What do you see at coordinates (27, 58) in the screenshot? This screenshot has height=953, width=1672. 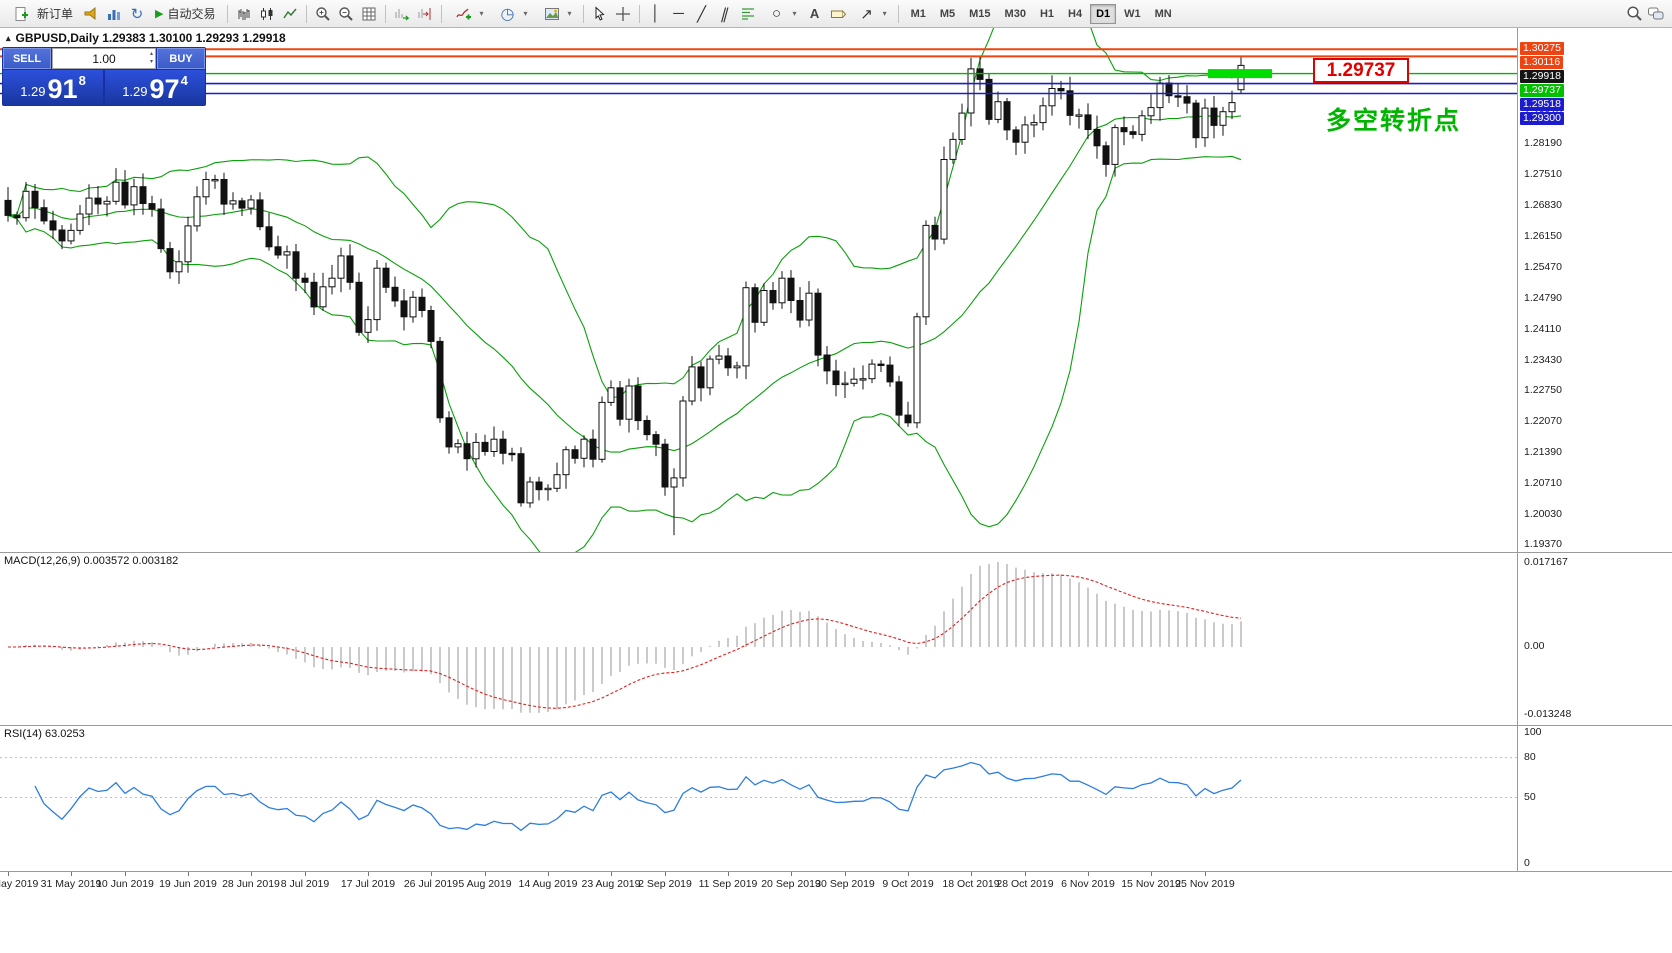 I see `sell-button: SELL` at bounding box center [27, 58].